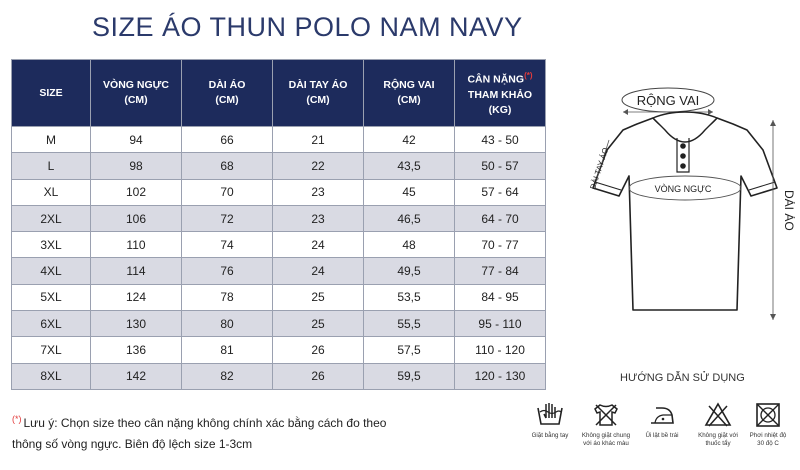  I want to click on care-dry: Phơi nhiệt độ 30 độ C, so click(768, 424).